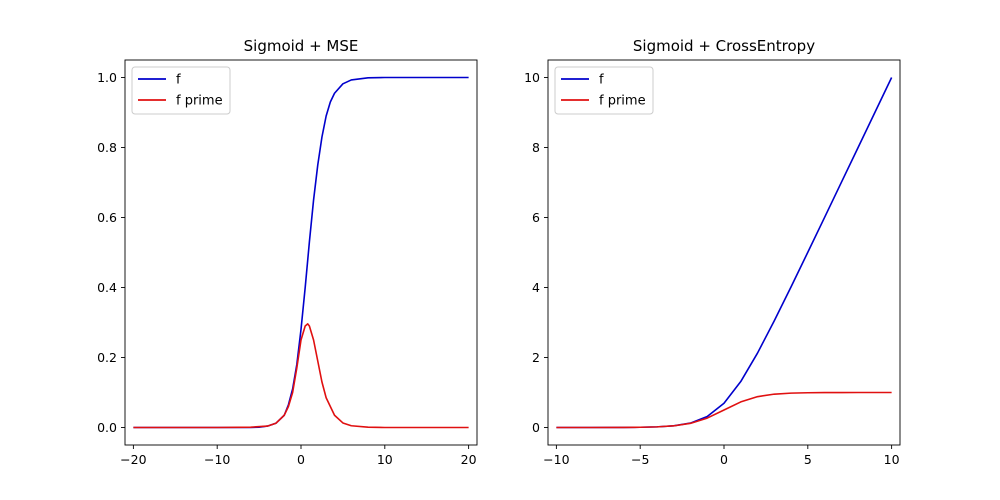 The image size is (1000, 500). I want to click on y-tick-label: 0.6, so click(107, 217).